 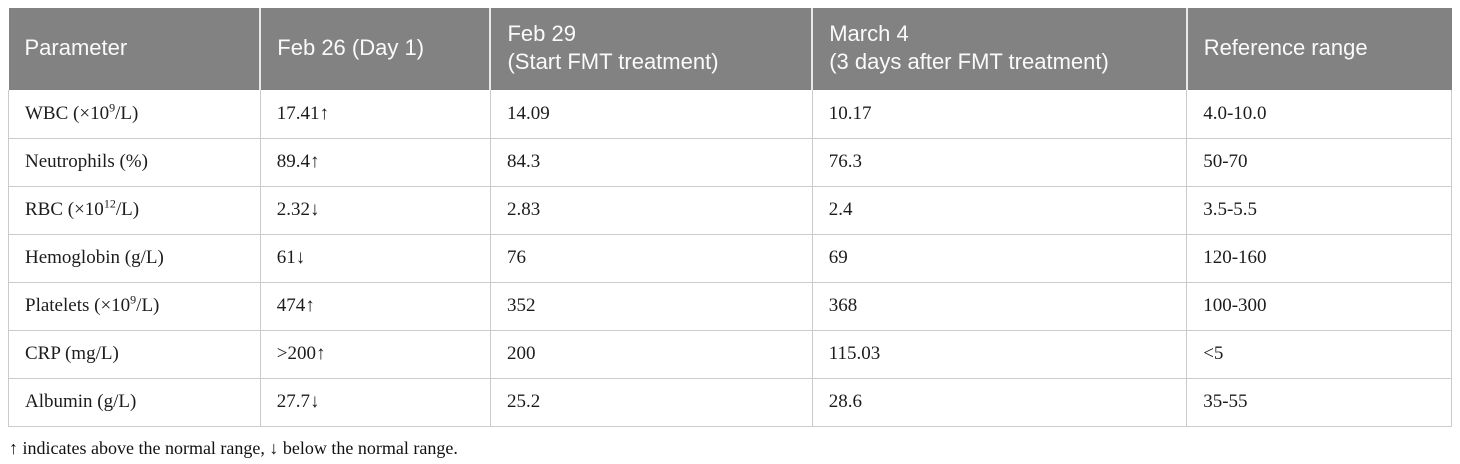 What do you see at coordinates (651, 354) in the screenshot?
I see `value-cell-feb29: 200` at bounding box center [651, 354].